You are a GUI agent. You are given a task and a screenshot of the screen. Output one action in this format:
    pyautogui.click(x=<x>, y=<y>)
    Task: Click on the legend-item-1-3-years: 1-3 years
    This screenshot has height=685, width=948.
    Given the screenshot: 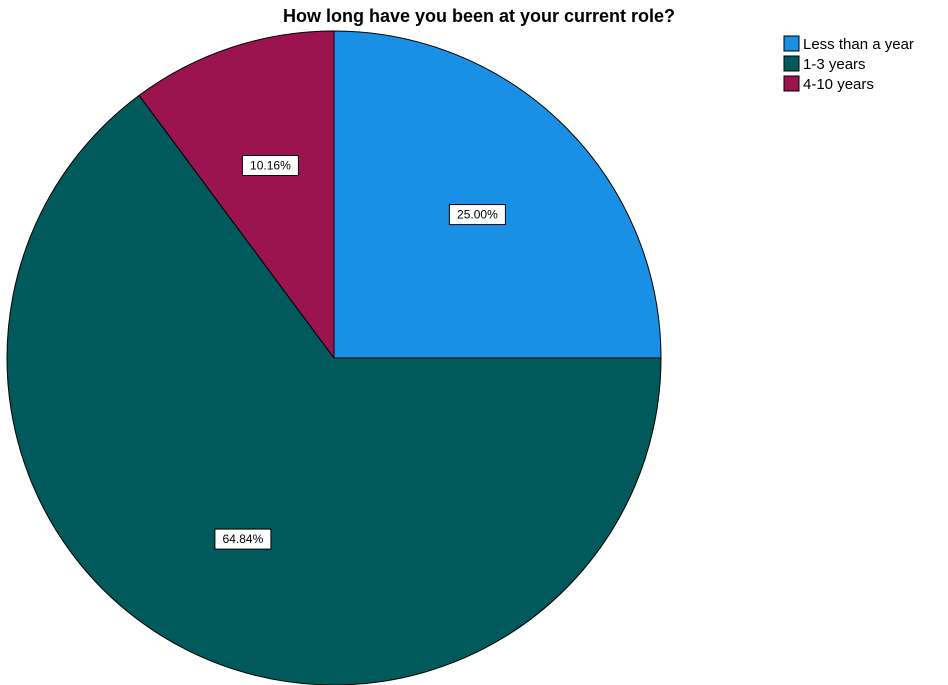 What is the action you would take?
    pyautogui.click(x=824, y=64)
    